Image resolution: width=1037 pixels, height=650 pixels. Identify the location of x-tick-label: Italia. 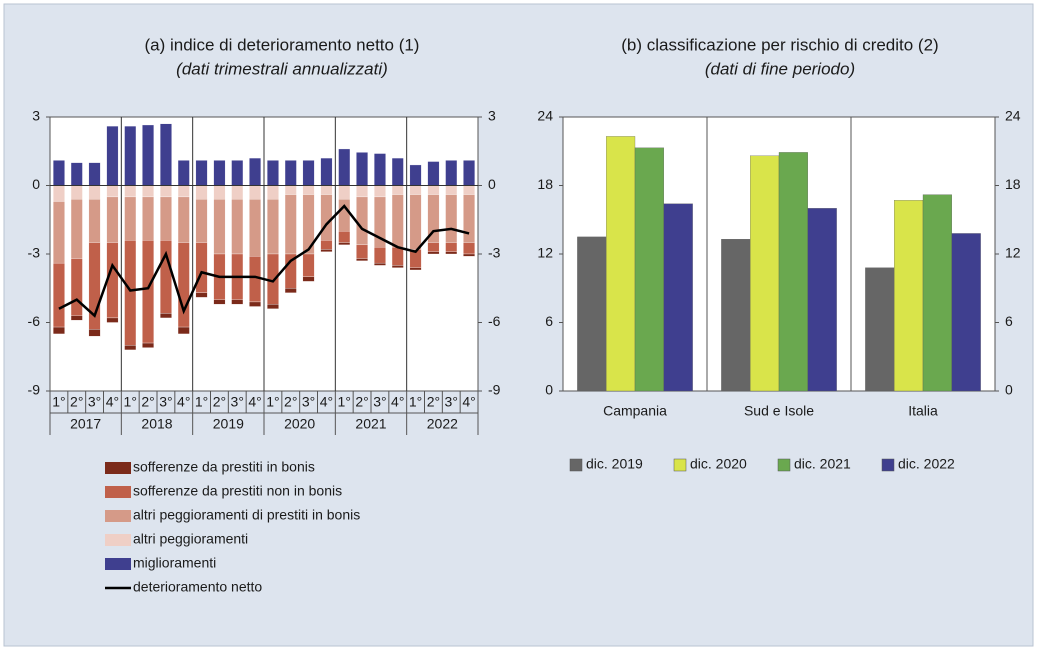
(923, 411).